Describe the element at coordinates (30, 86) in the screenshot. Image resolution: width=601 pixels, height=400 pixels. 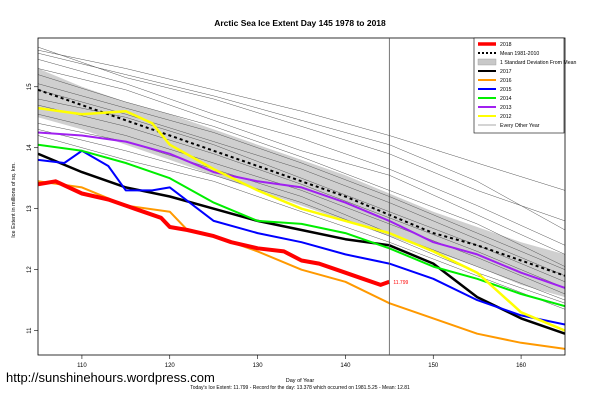
I see `y-tick-label: 15` at that location.